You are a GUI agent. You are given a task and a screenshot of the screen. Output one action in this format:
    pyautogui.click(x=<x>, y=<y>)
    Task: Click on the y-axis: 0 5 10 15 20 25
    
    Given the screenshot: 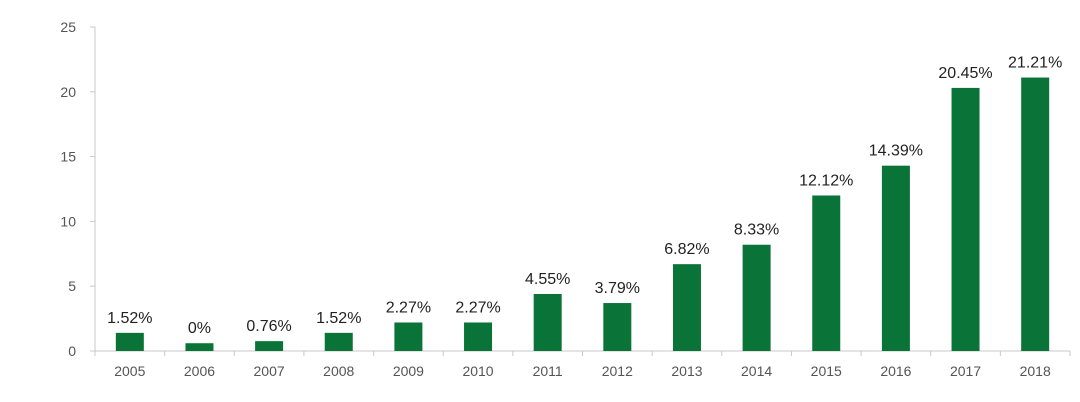 What is the action you would take?
    pyautogui.click(x=78, y=189)
    